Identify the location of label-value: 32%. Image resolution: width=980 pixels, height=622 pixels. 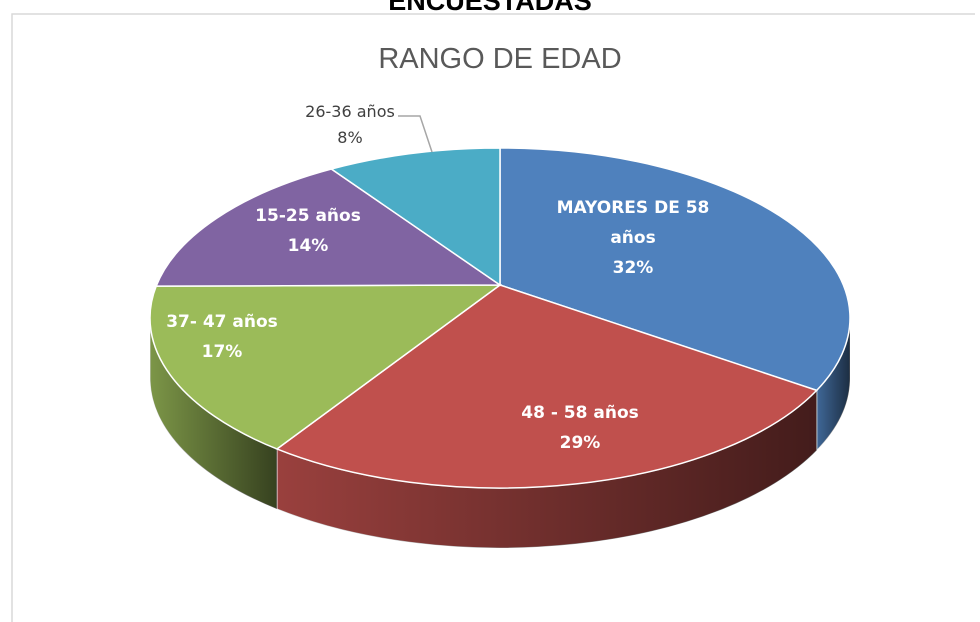
(633, 268).